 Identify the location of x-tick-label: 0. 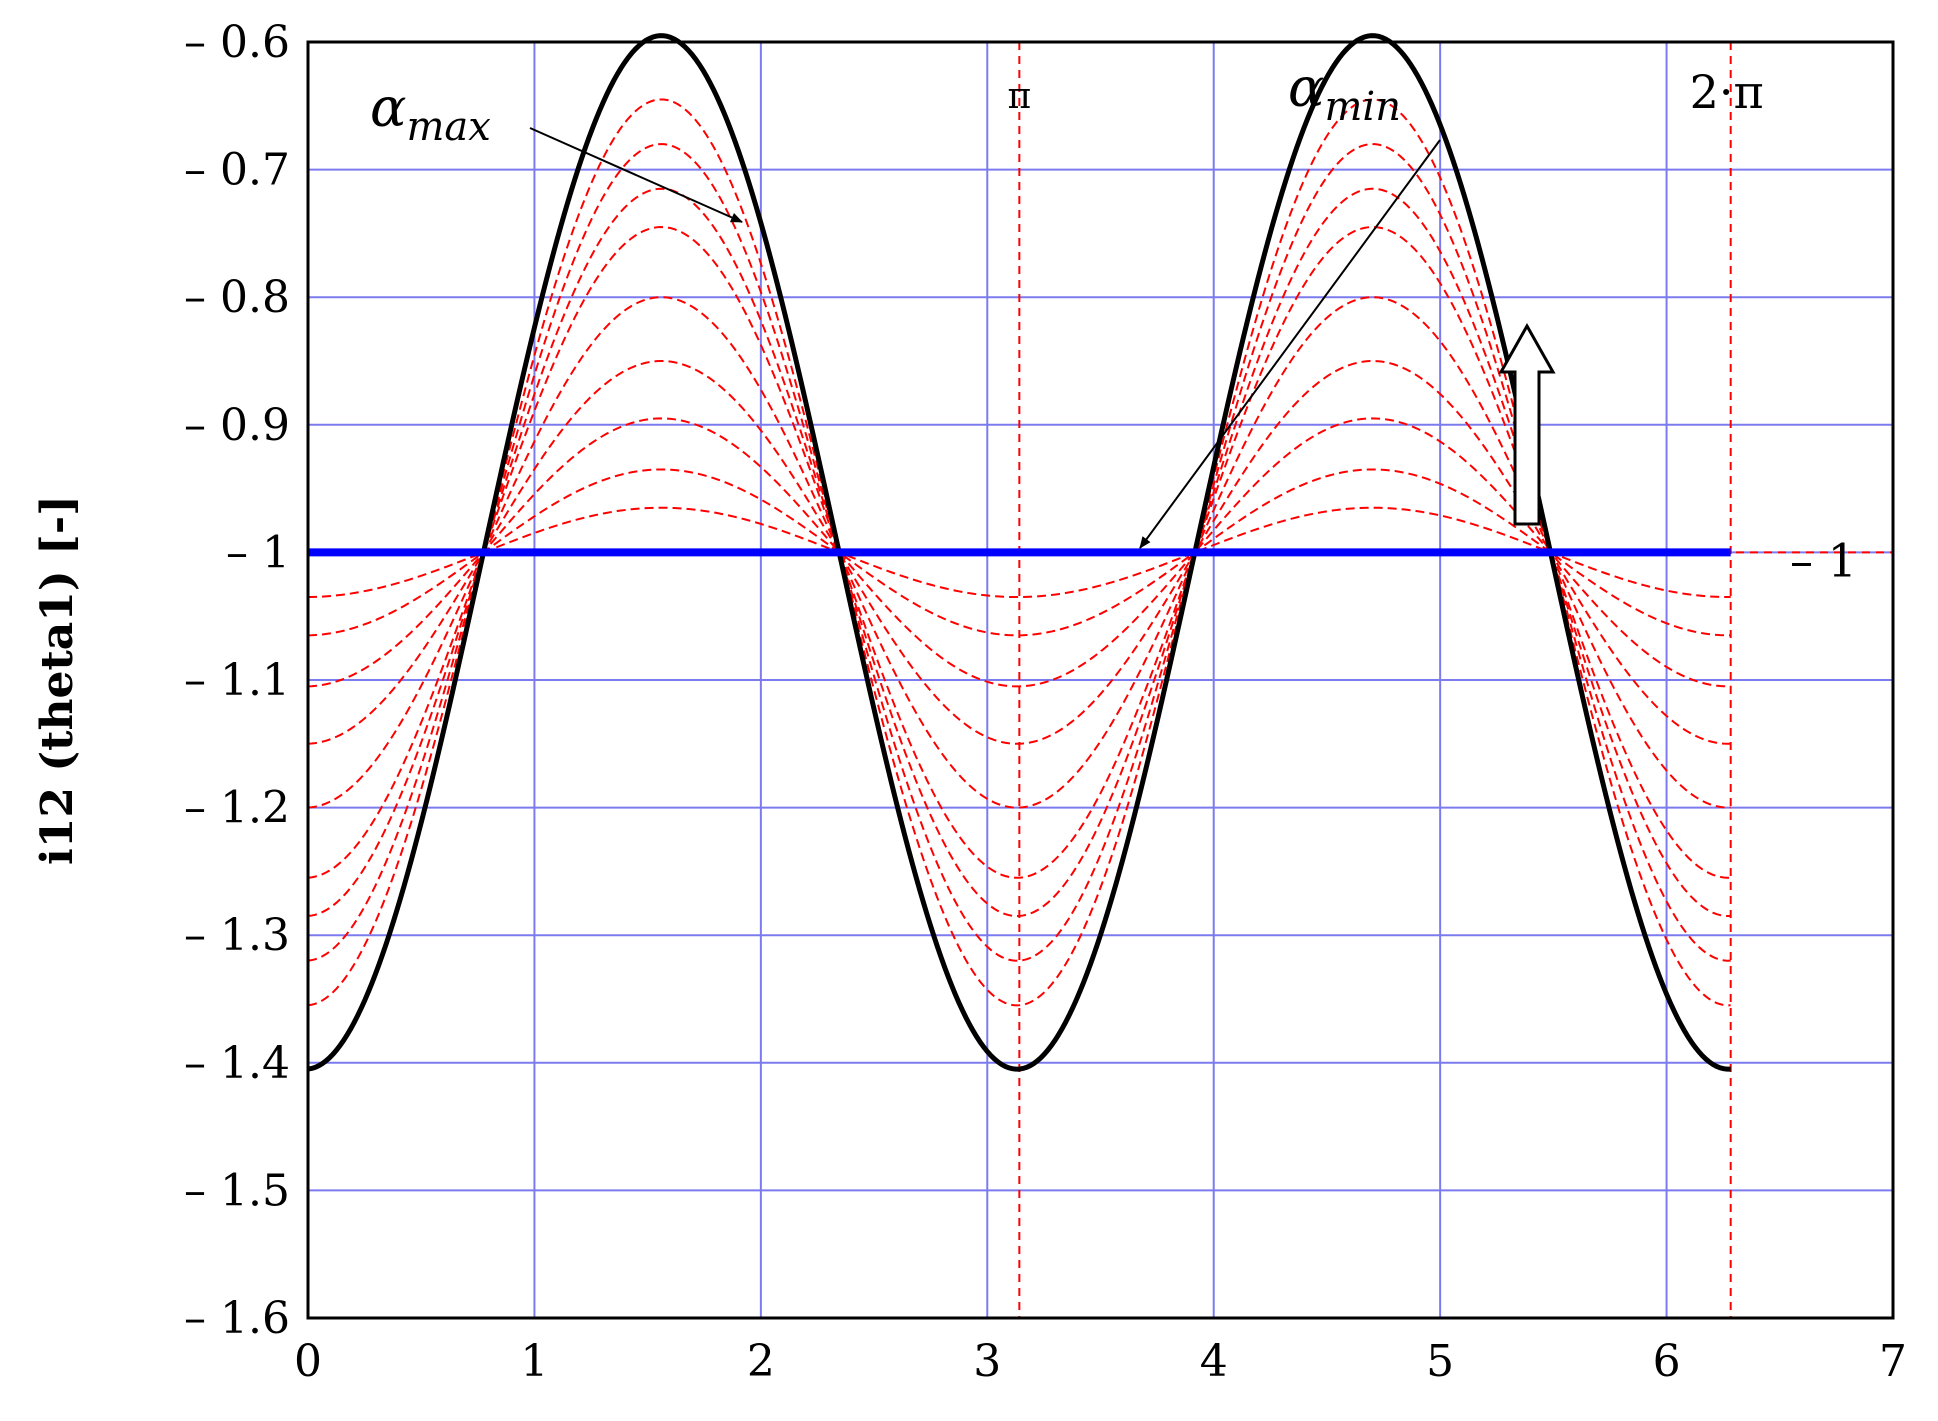
(308, 1361).